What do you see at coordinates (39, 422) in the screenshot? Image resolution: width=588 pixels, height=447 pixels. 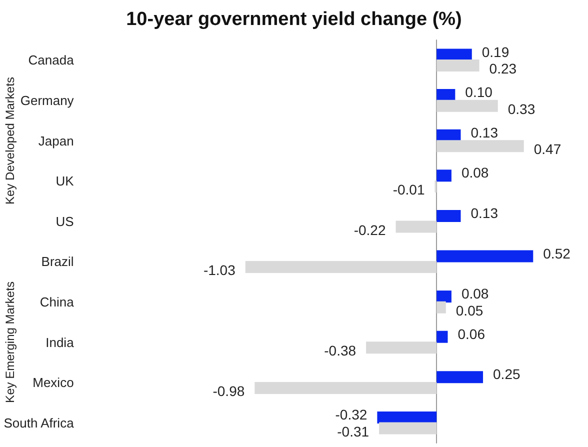 I see `y-tick-label: South Africa` at bounding box center [39, 422].